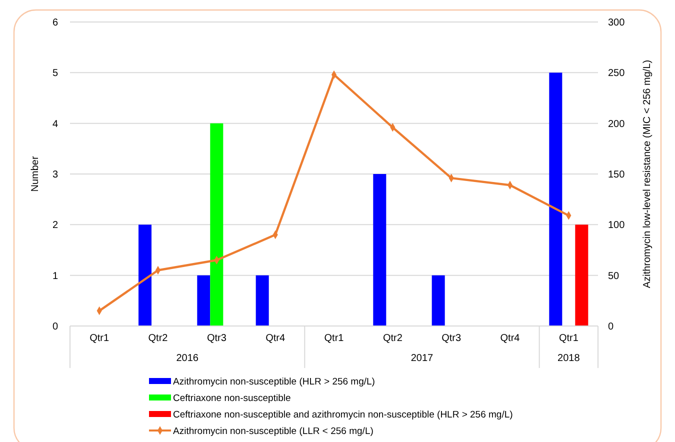 The image size is (675, 442). What do you see at coordinates (55, 23) in the screenshot?
I see `y-tick-label: 6` at bounding box center [55, 23].